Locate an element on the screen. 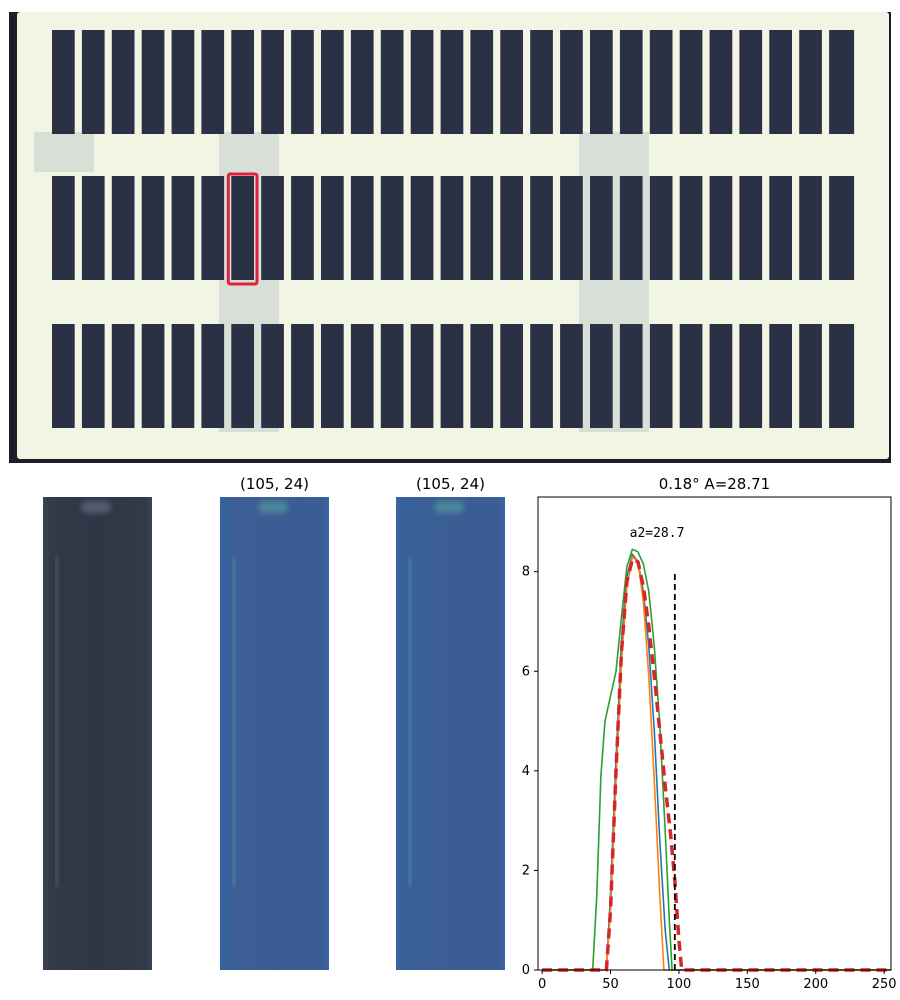 The image size is (900, 1000). y-tick-label: 2 is located at coordinates (526, 870).